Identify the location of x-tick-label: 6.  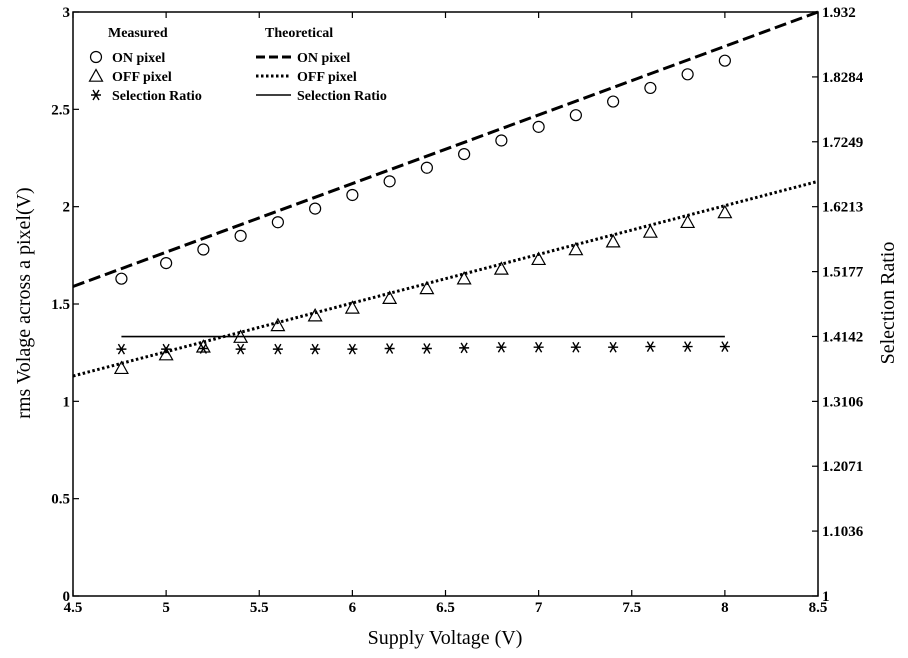
(353, 608).